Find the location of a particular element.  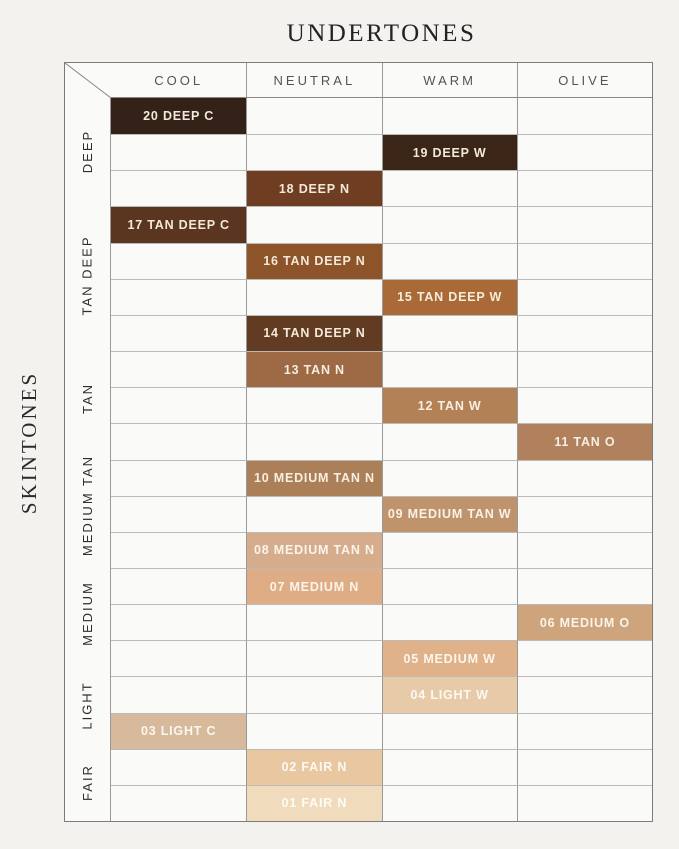

shade-swatch-15-tan-deep-w: 15 TAN DEEP W is located at coordinates (449, 296).